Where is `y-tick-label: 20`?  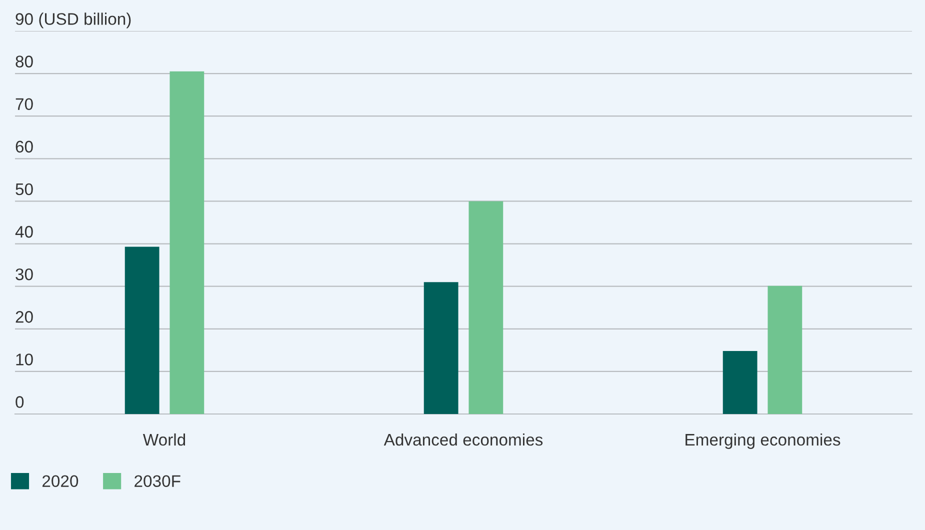
y-tick-label: 20 is located at coordinates (24, 317).